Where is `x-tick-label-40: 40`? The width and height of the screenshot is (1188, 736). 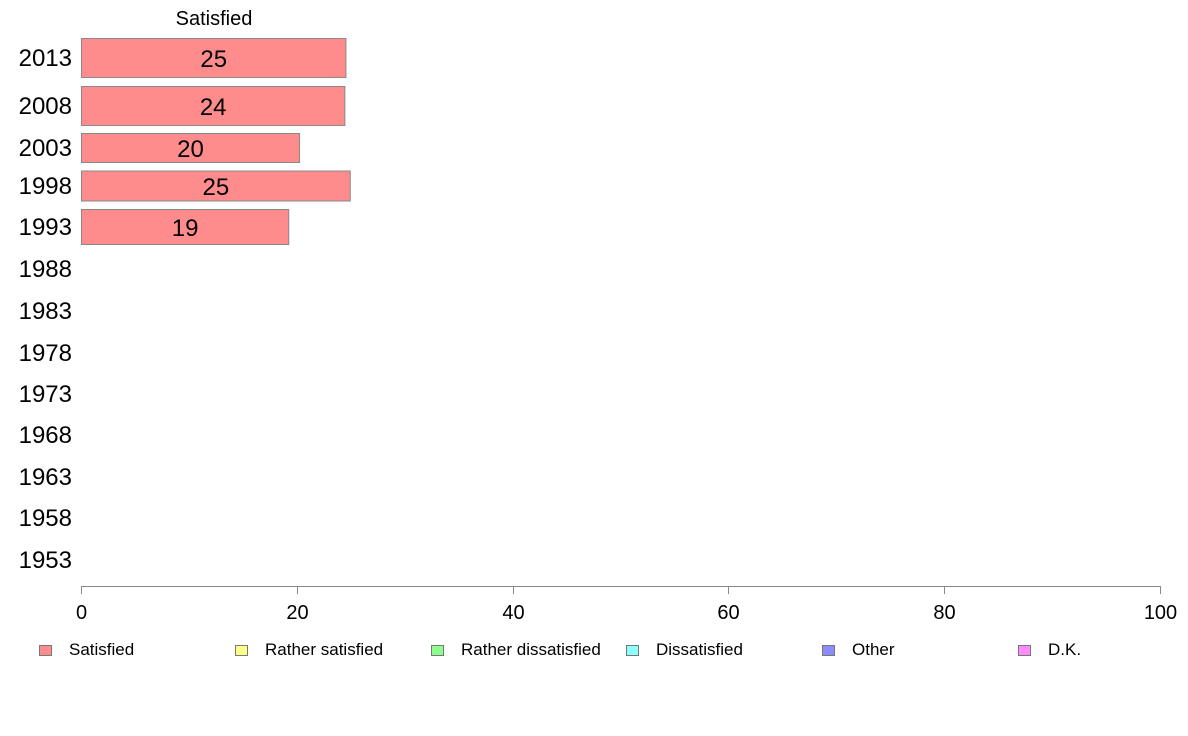
x-tick-label-40: 40 is located at coordinates (513, 613).